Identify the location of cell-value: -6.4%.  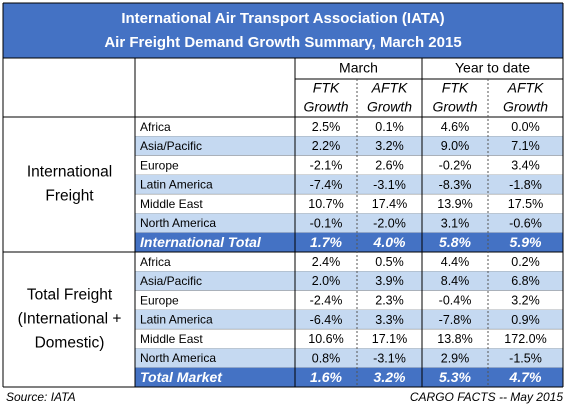
(326, 320).